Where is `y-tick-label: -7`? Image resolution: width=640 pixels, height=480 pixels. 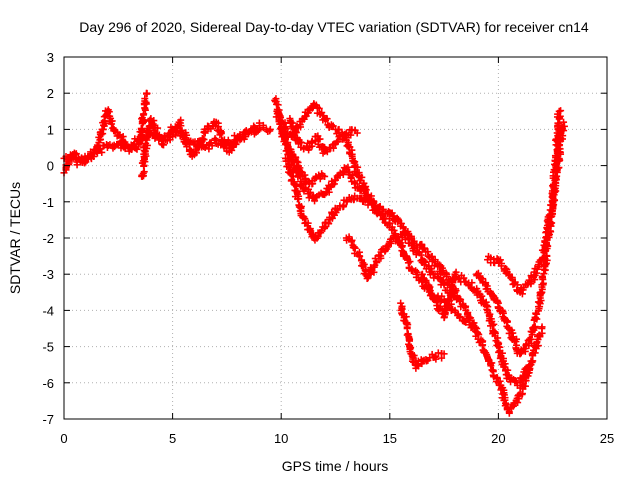
y-tick-label: -7 is located at coordinates (48, 419).